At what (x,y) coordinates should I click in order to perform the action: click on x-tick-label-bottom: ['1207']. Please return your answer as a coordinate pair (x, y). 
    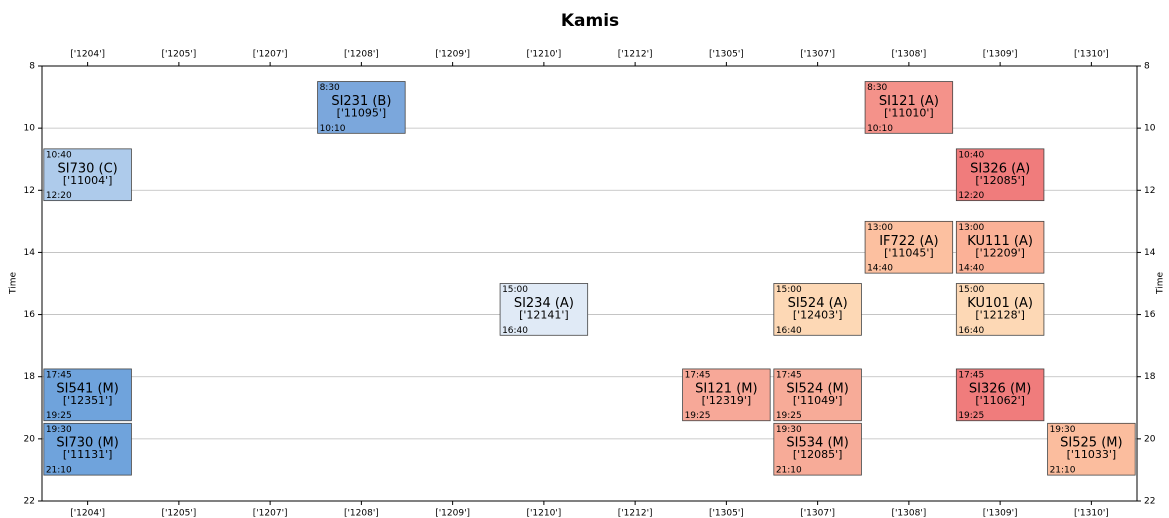
    Looking at the image, I should click on (270, 513).